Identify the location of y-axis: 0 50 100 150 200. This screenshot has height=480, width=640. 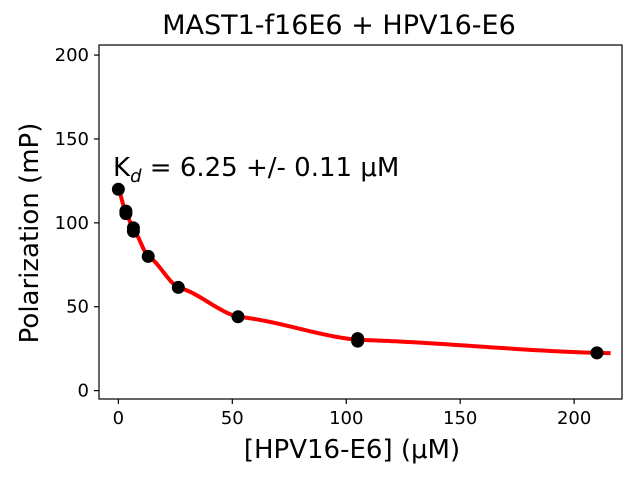
(77, 223).